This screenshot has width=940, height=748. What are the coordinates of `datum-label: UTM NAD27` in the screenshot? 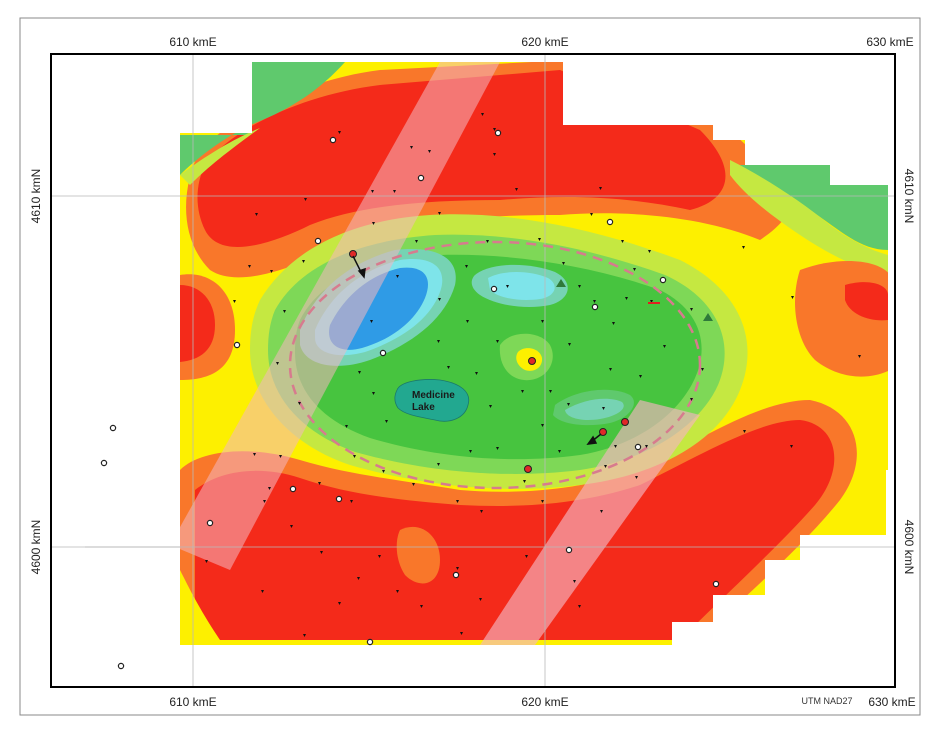 It's located at (826, 701).